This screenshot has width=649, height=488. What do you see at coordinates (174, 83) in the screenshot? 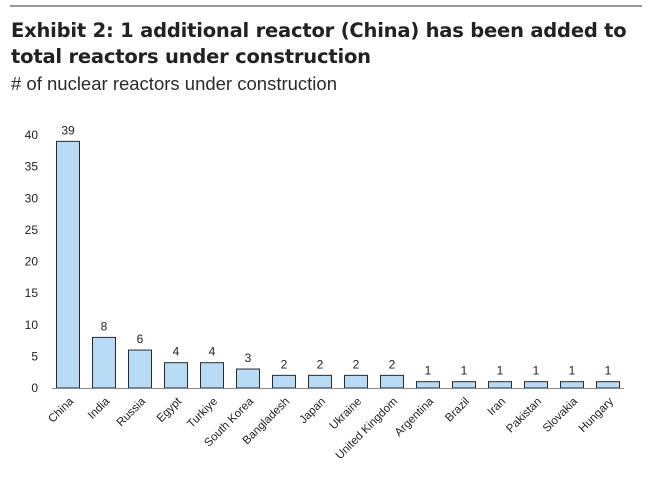
I see `chart-subtitle: # of nuclear reactors under construction` at bounding box center [174, 83].